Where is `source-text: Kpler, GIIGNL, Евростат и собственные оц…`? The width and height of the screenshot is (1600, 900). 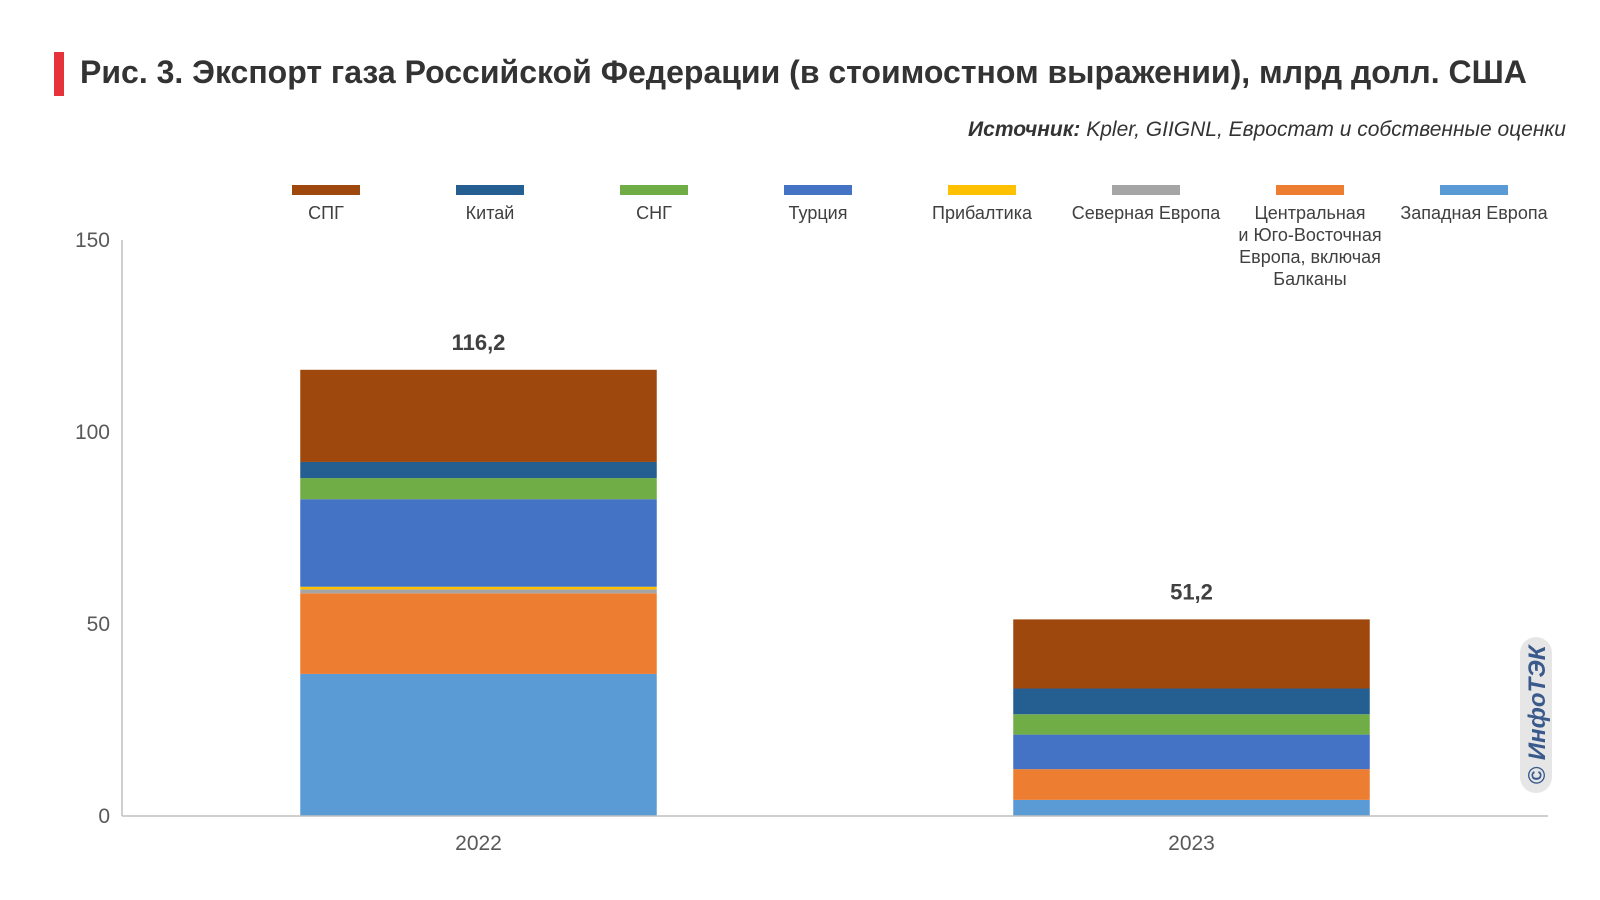
source-text: Kpler, GIIGNL, Евростат и собственные оц… is located at coordinates (1323, 129).